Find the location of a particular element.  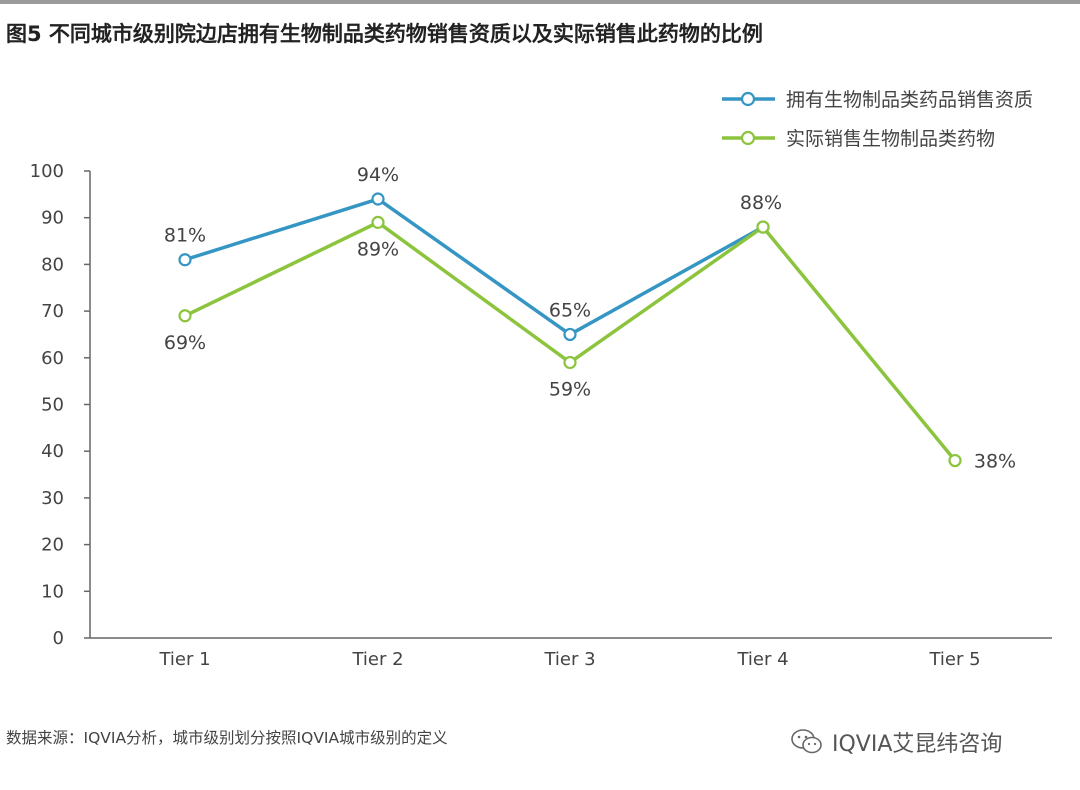

page-title: 图5 不同城市级别院边店拥有生物制品类药物销售资质以及实际销售此药物的比例 is located at coordinates (384, 34).